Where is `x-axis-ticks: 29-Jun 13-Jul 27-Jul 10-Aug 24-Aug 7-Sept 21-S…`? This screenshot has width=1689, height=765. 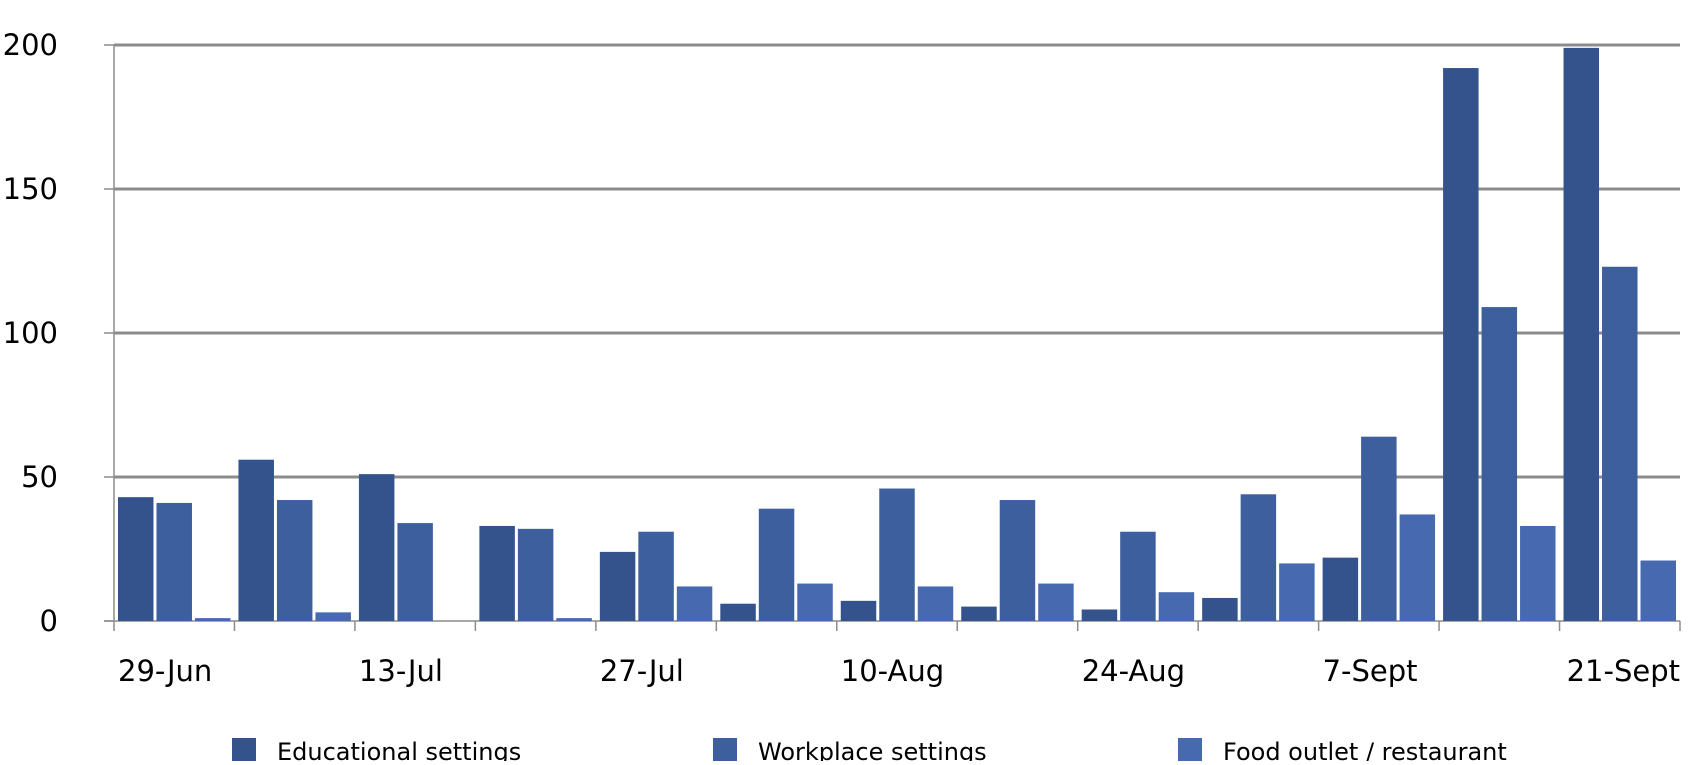 x-axis-ticks: 29-Jun 13-Jul 27-Jul 10-Aug 24-Aug 7-Sept 21-S… is located at coordinates (899, 671).